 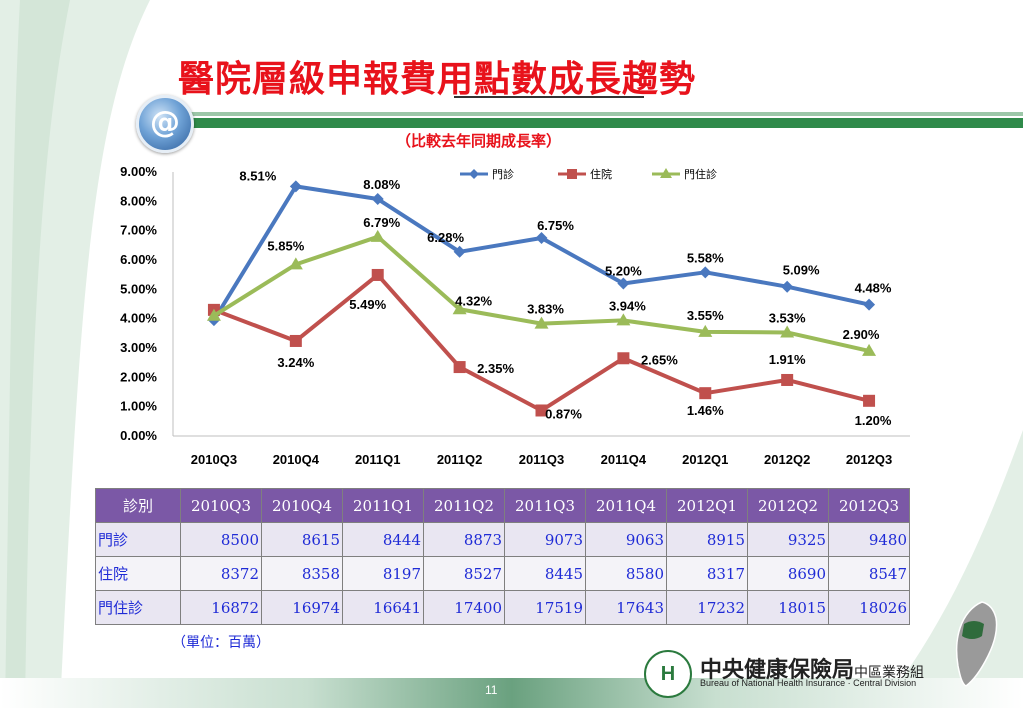 I want to click on y-tick-label: 2.00%, so click(x=138, y=376).